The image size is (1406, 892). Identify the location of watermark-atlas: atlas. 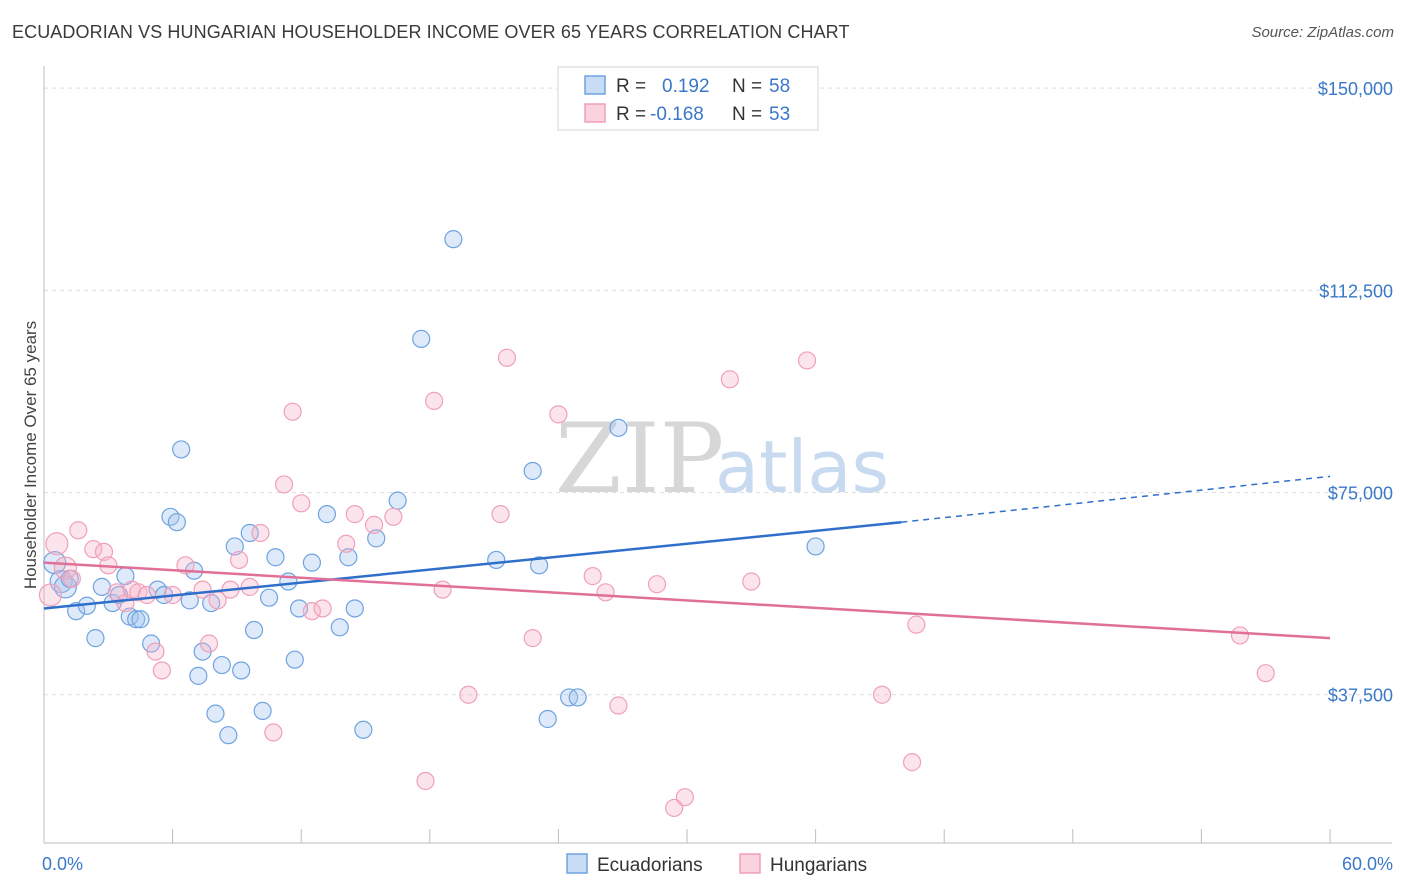
(802, 467).